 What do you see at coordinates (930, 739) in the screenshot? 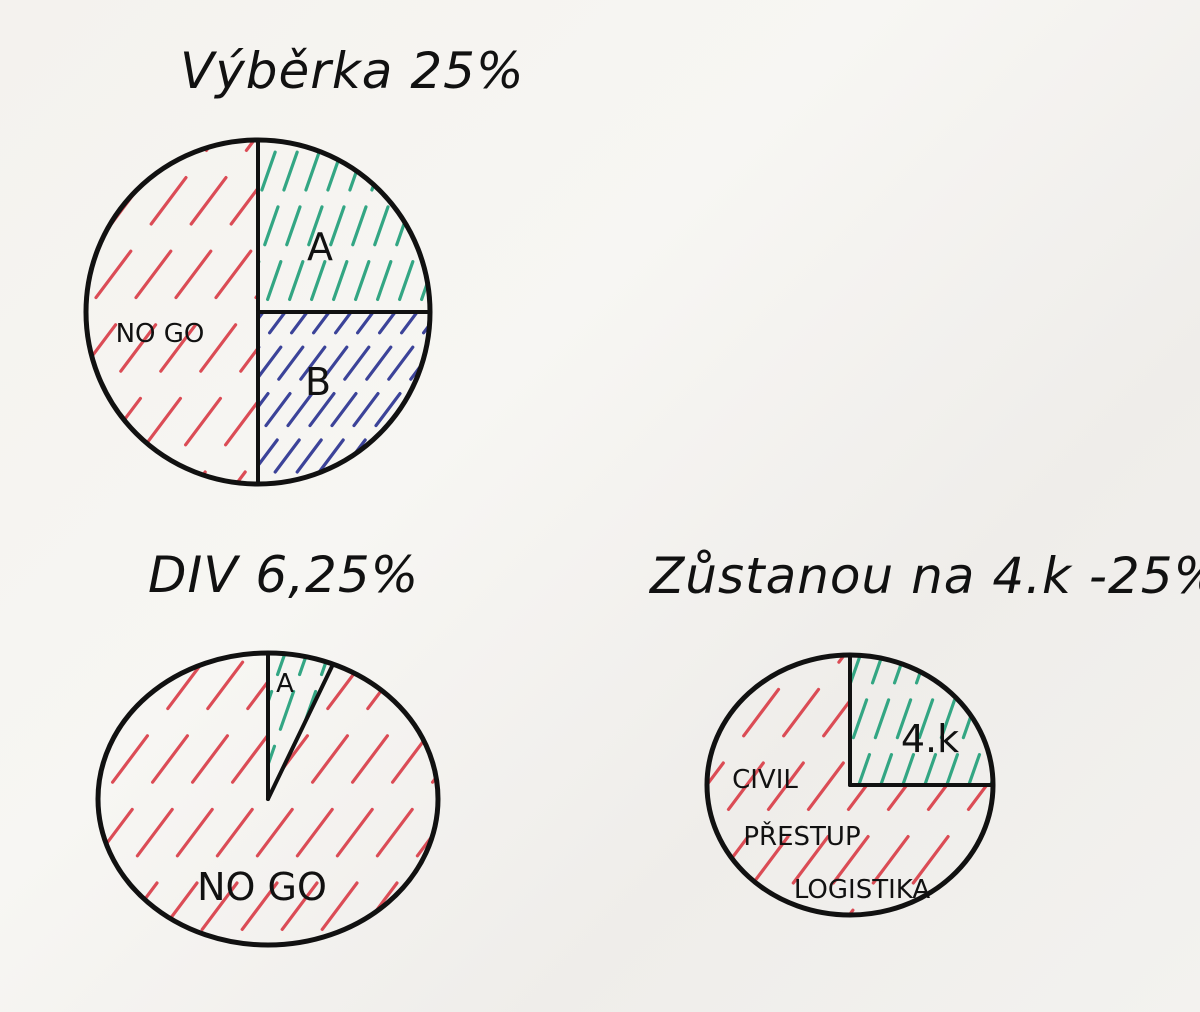
I see `slice-label-4k: 4.k` at bounding box center [930, 739].